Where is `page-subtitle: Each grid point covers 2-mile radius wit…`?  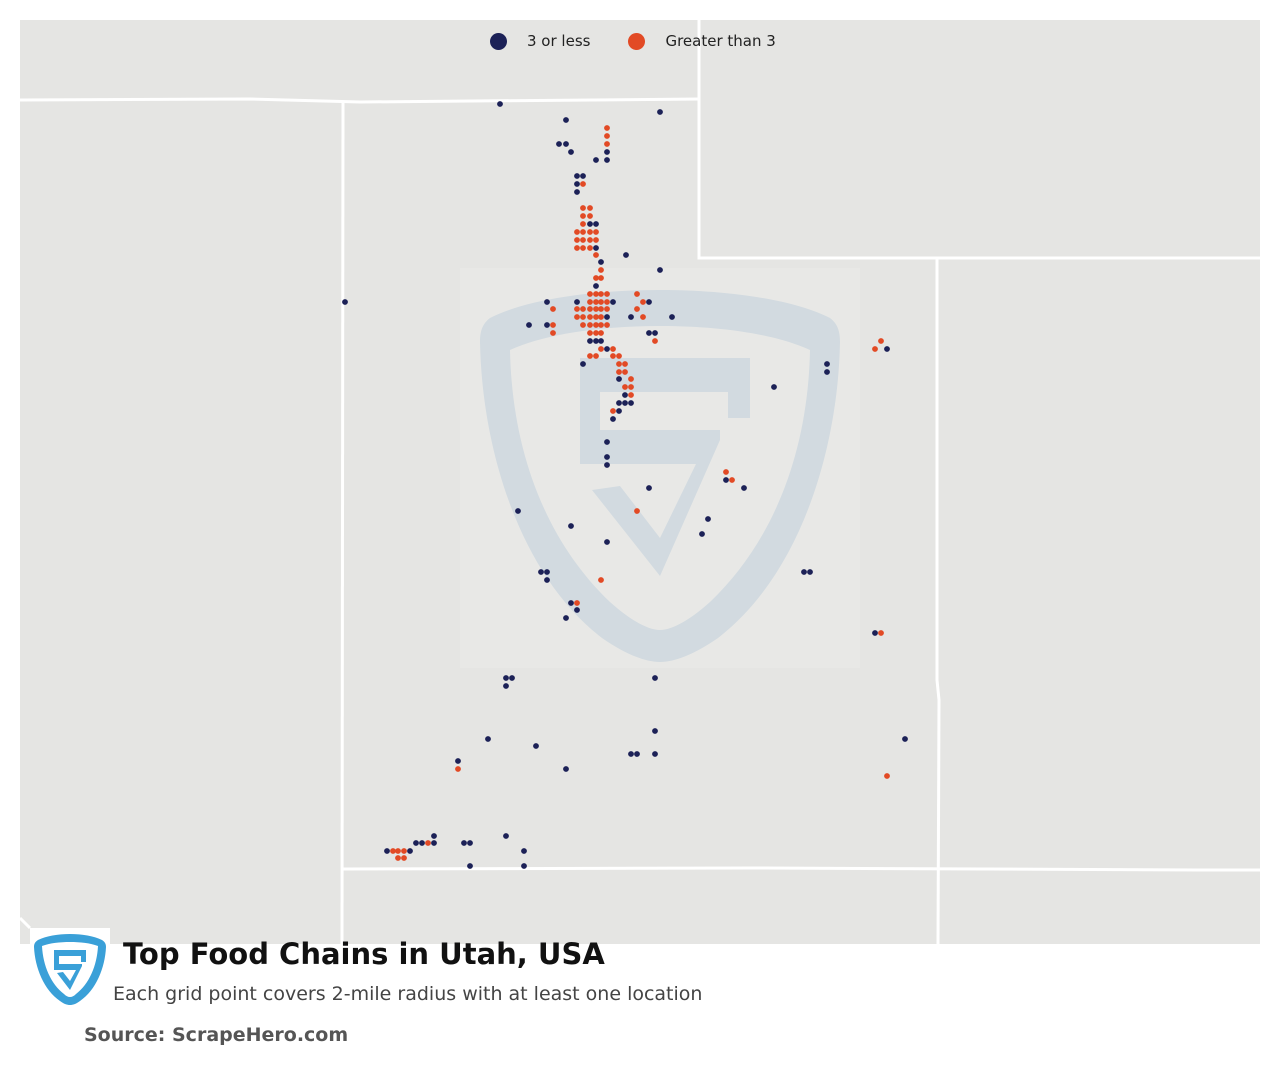
page-subtitle: Each grid point covers 2-mile radius wit… is located at coordinates (408, 994).